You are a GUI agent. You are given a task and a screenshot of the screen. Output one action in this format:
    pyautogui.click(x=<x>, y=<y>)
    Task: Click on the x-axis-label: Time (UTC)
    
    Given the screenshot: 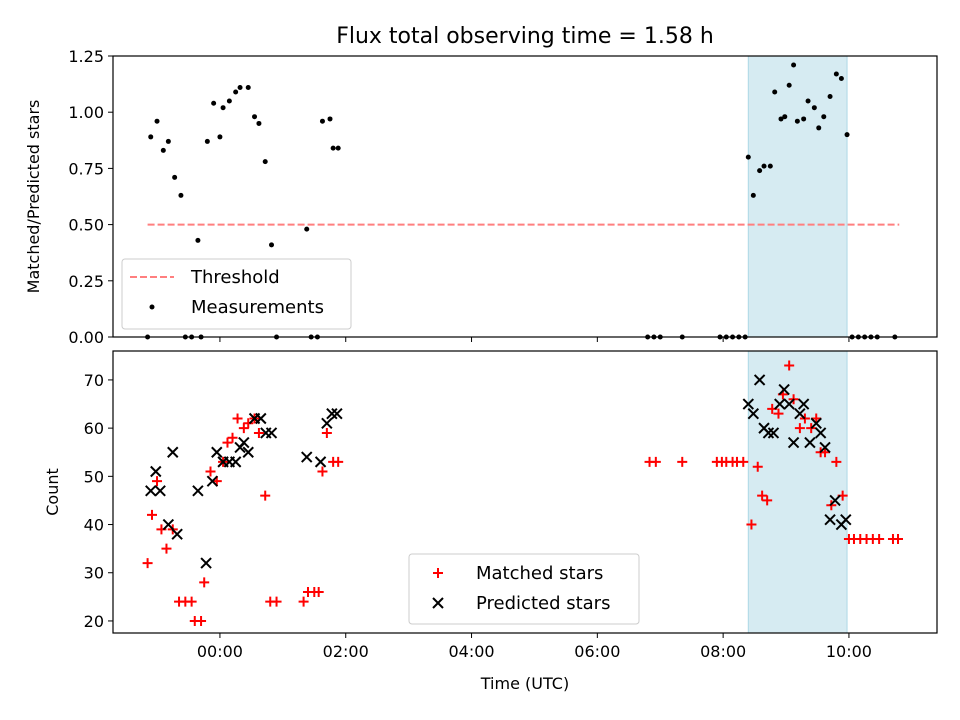 What is the action you would take?
    pyautogui.click(x=524, y=683)
    